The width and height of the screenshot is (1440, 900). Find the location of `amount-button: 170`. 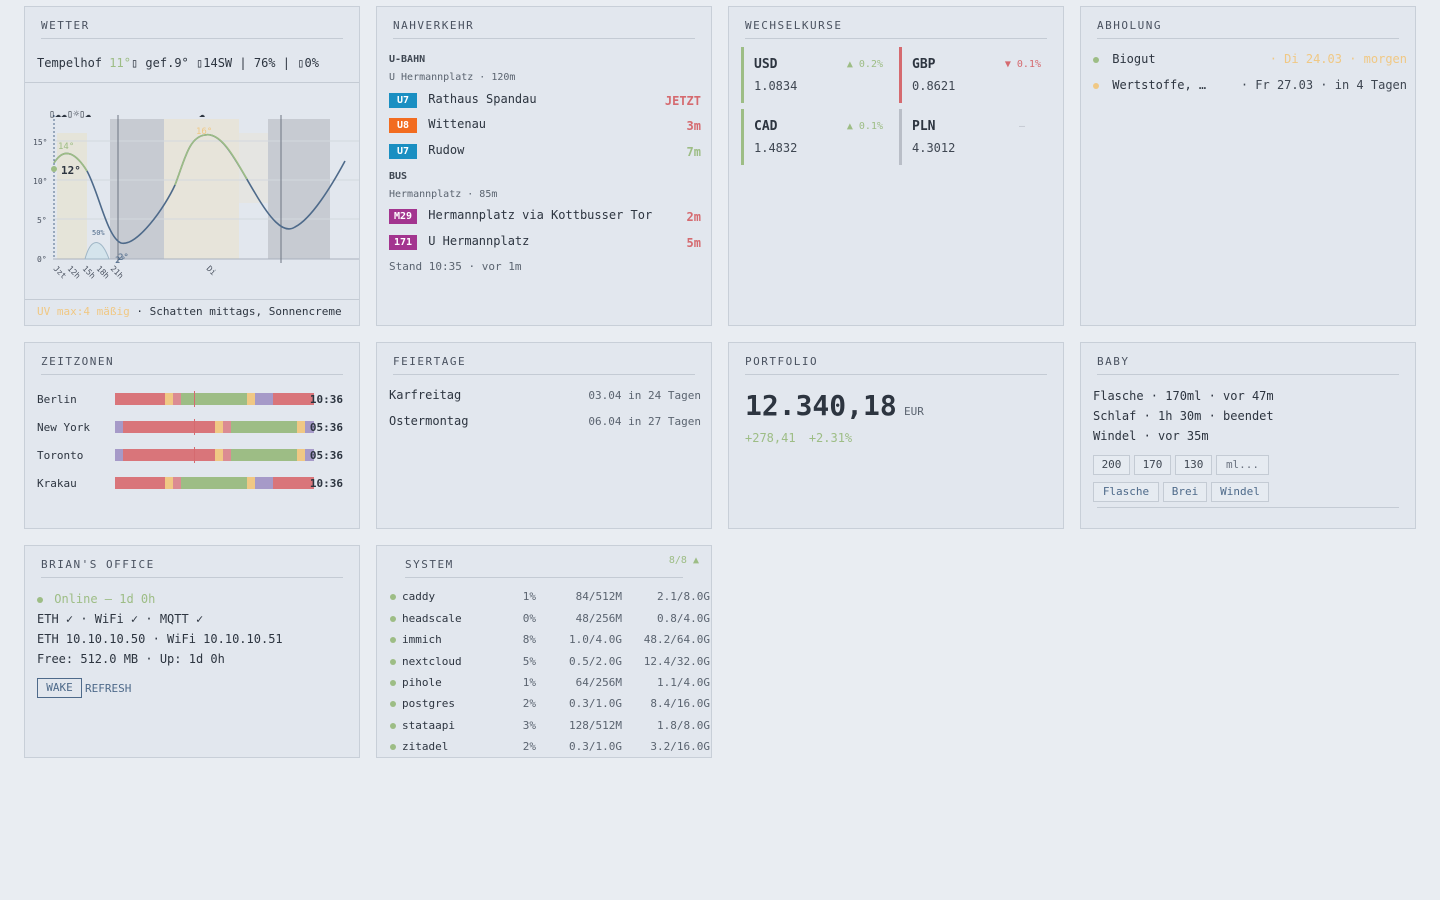

amount-button: 170 is located at coordinates (1152, 465).